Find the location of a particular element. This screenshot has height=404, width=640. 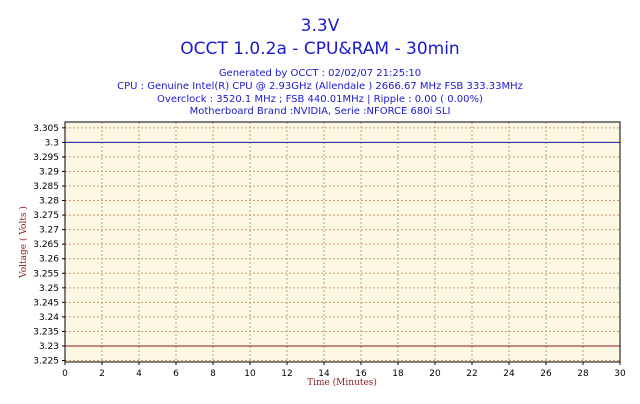

chart-title: 3.3V is located at coordinates (320, 26).